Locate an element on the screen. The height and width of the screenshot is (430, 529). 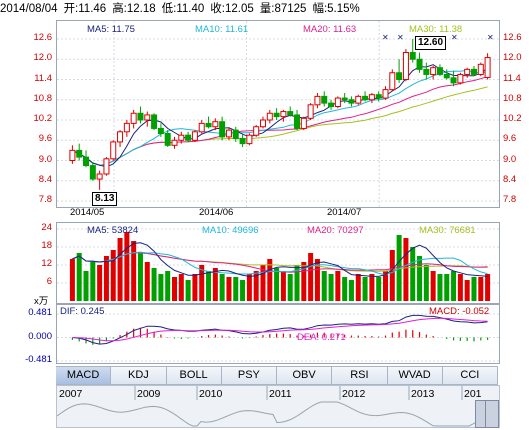
quote-volume: 量:87125 is located at coordinates (283, 9).